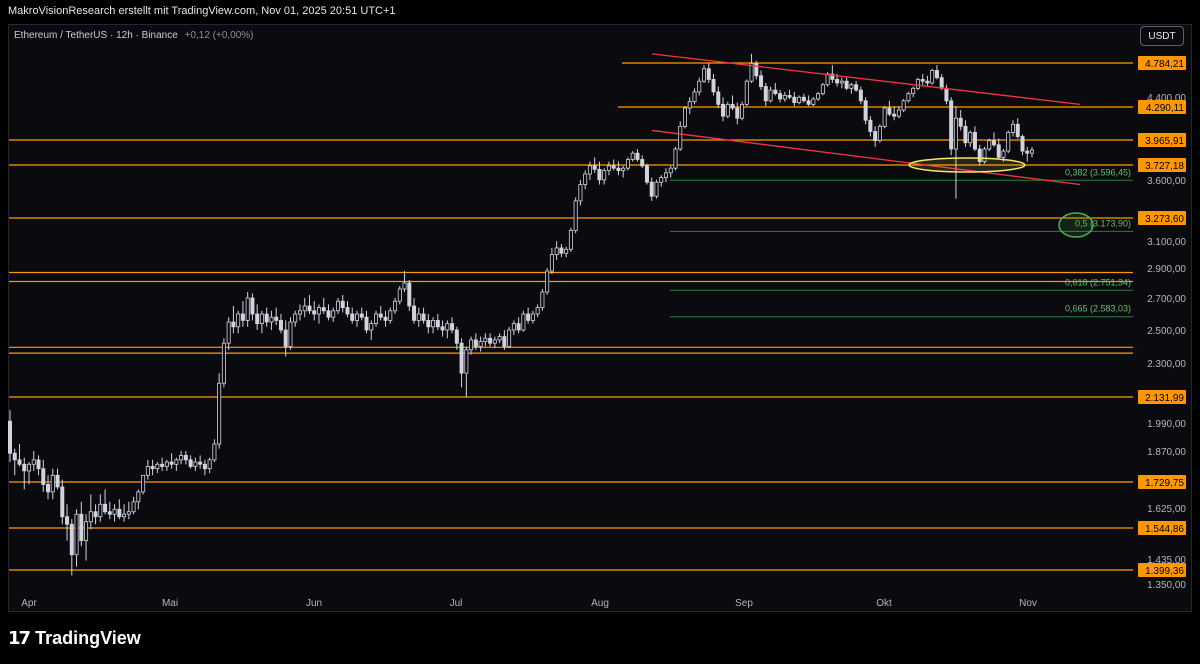 The height and width of the screenshot is (664, 1200). Describe the element at coordinates (1162, 36) in the screenshot. I see `currency-button: USDT` at that location.